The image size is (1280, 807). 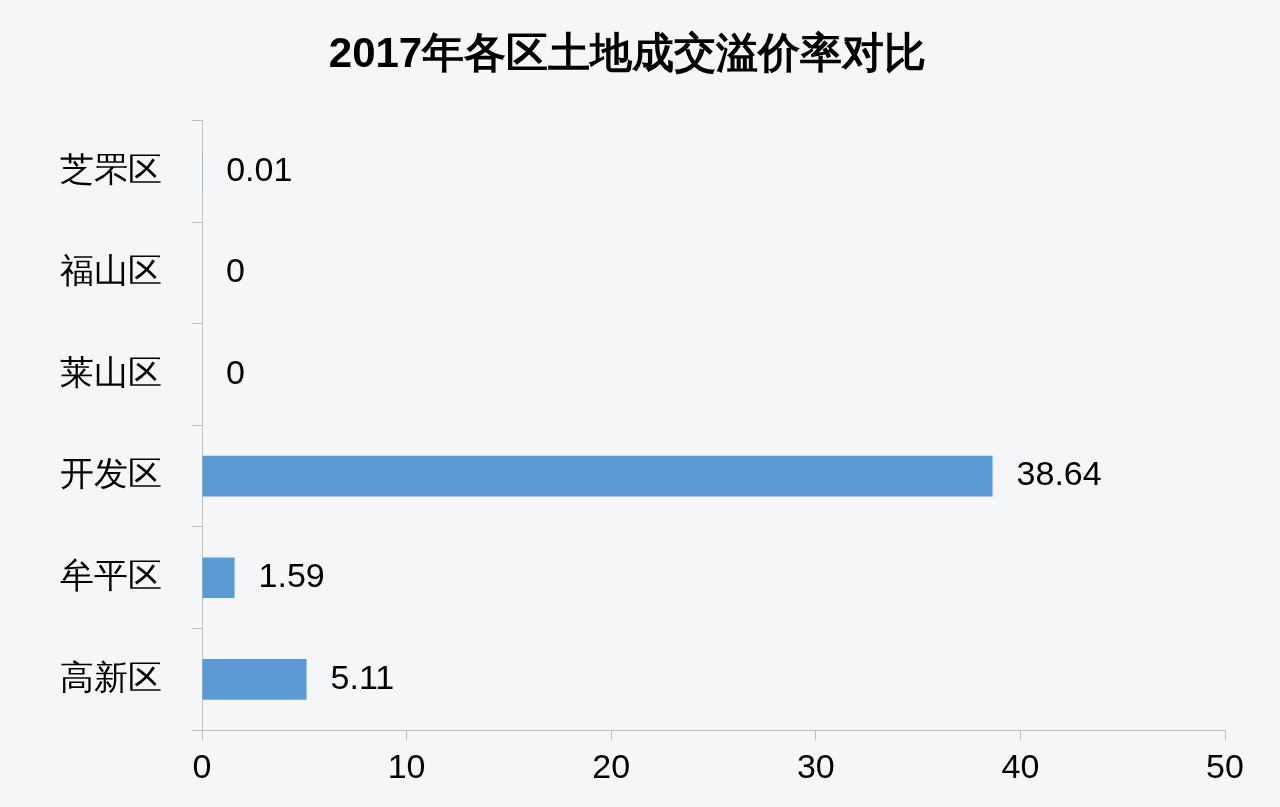 I want to click on chart-title: 2017年各区土地成交溢价率对比, so click(x=627, y=52).